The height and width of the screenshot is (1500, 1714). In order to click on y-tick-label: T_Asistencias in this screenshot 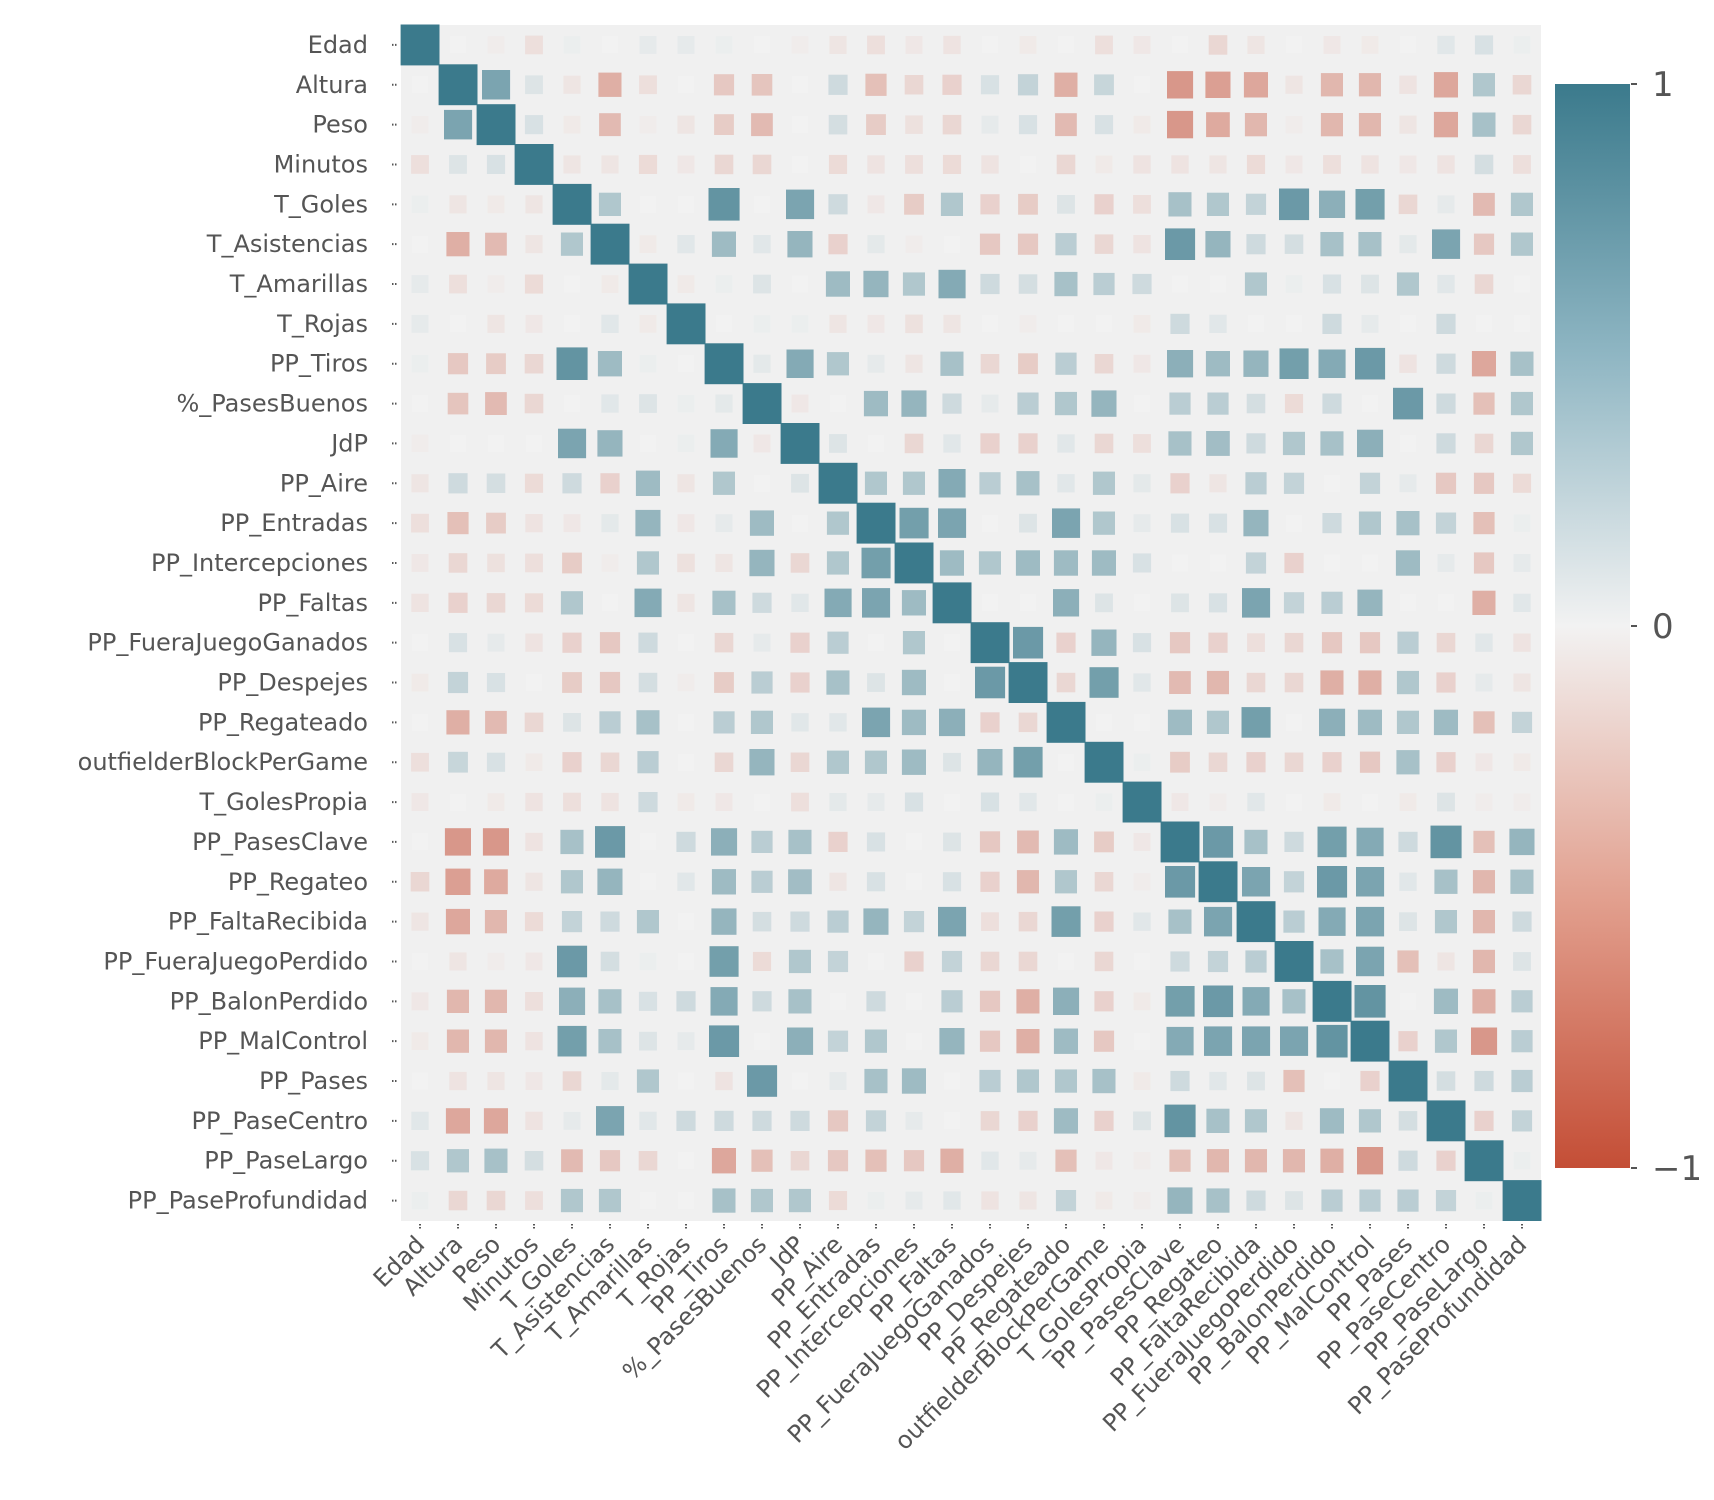, I will do `click(287, 244)`.